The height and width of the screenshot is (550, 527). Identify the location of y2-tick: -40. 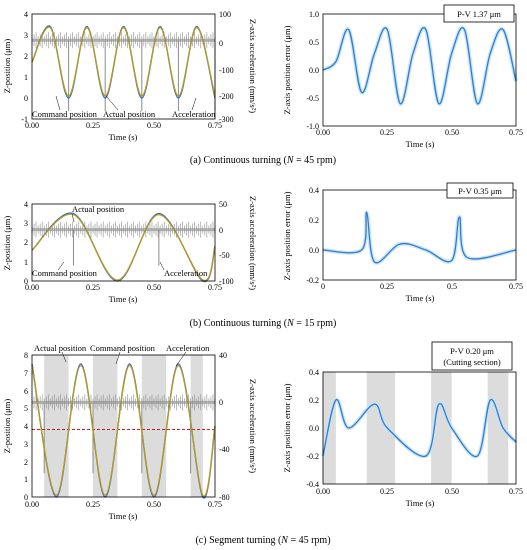
(224, 449).